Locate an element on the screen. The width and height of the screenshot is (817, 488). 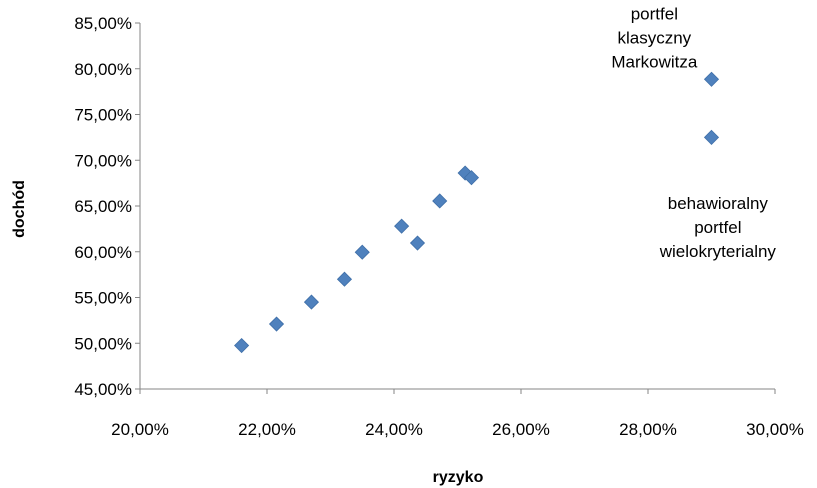
y-tick-label: 75,00% is located at coordinates (103, 115).